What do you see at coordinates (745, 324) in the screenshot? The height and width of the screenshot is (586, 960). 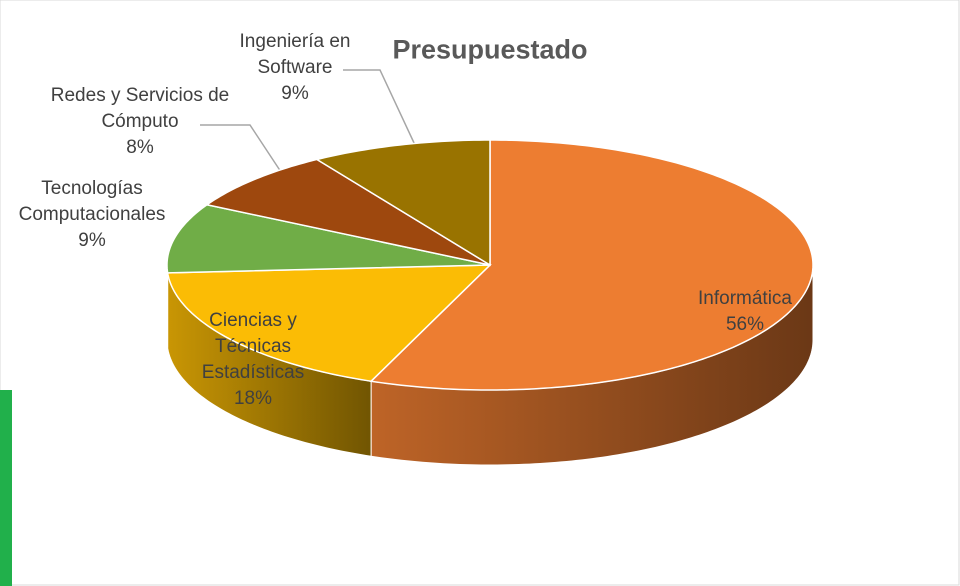 I see `value-label: 56%` at bounding box center [745, 324].